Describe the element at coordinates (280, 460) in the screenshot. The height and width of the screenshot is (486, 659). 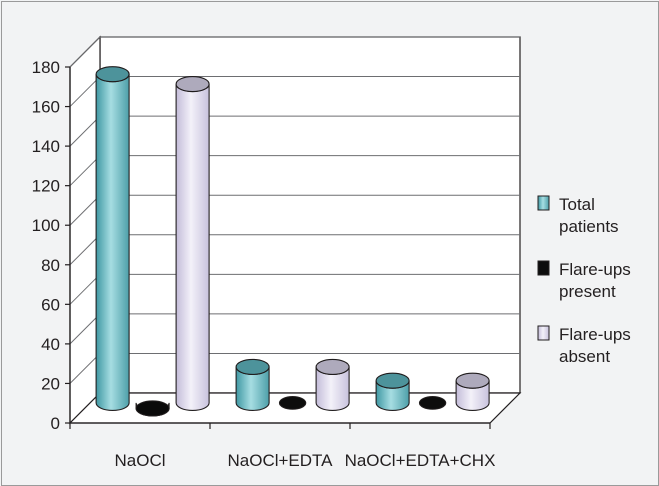
I see `category-label: NaOCl+EDTA` at that location.